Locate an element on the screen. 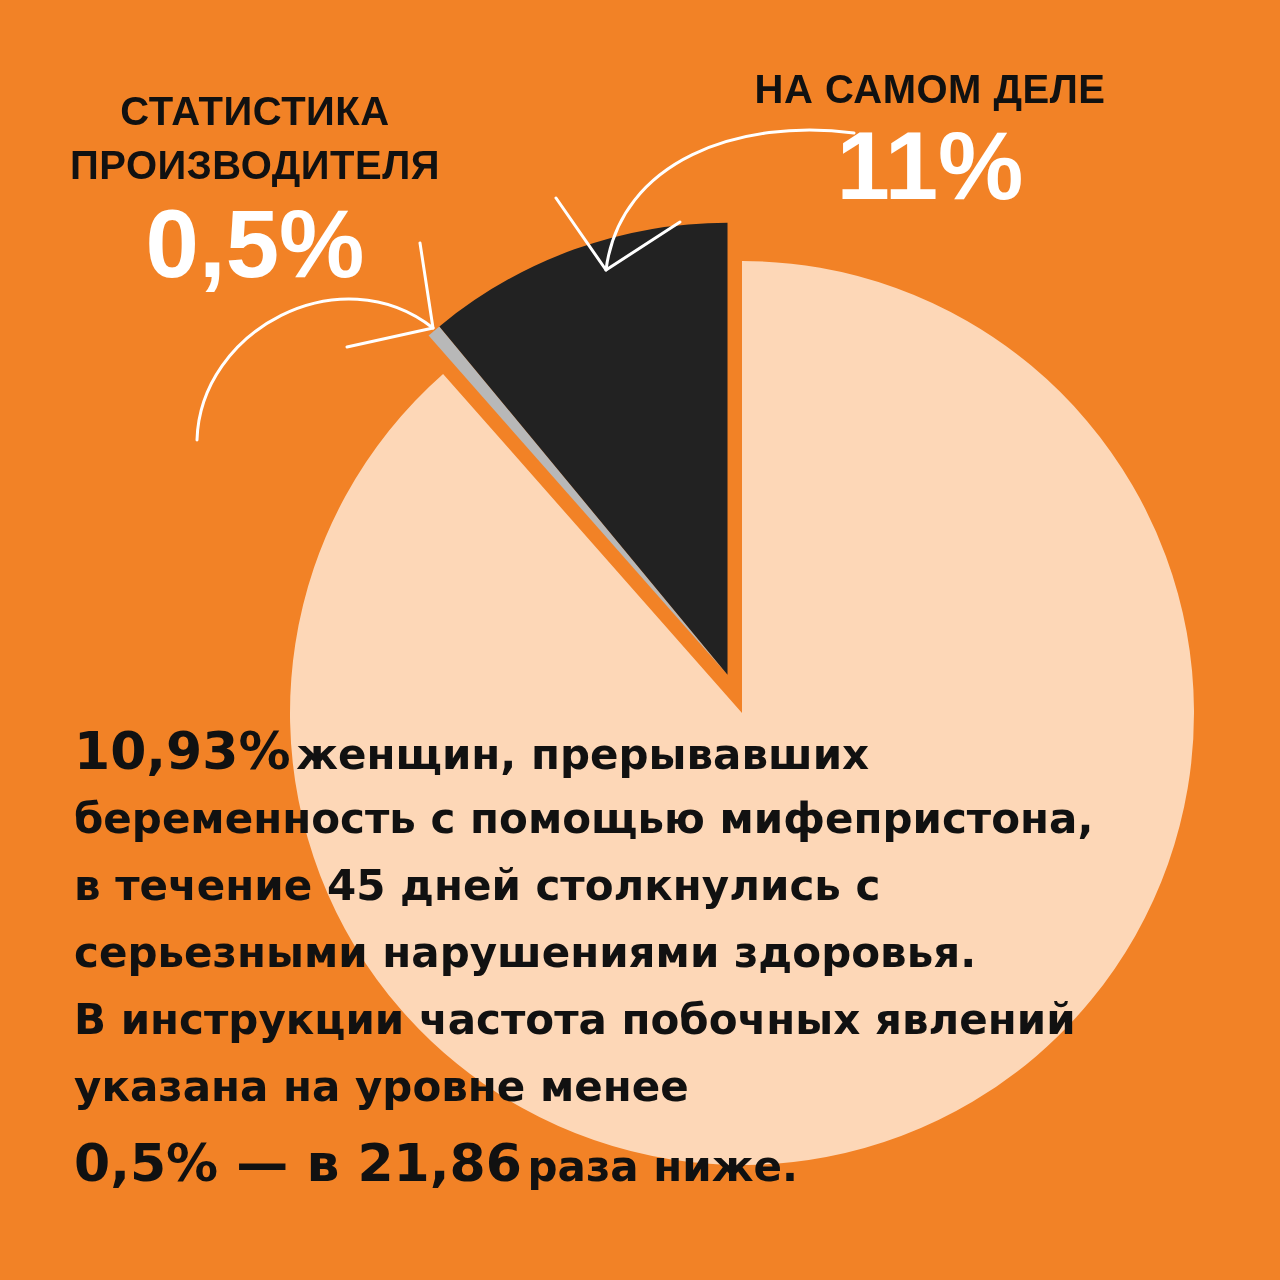  text: женщин, прерывавших is located at coordinates (583, 754).